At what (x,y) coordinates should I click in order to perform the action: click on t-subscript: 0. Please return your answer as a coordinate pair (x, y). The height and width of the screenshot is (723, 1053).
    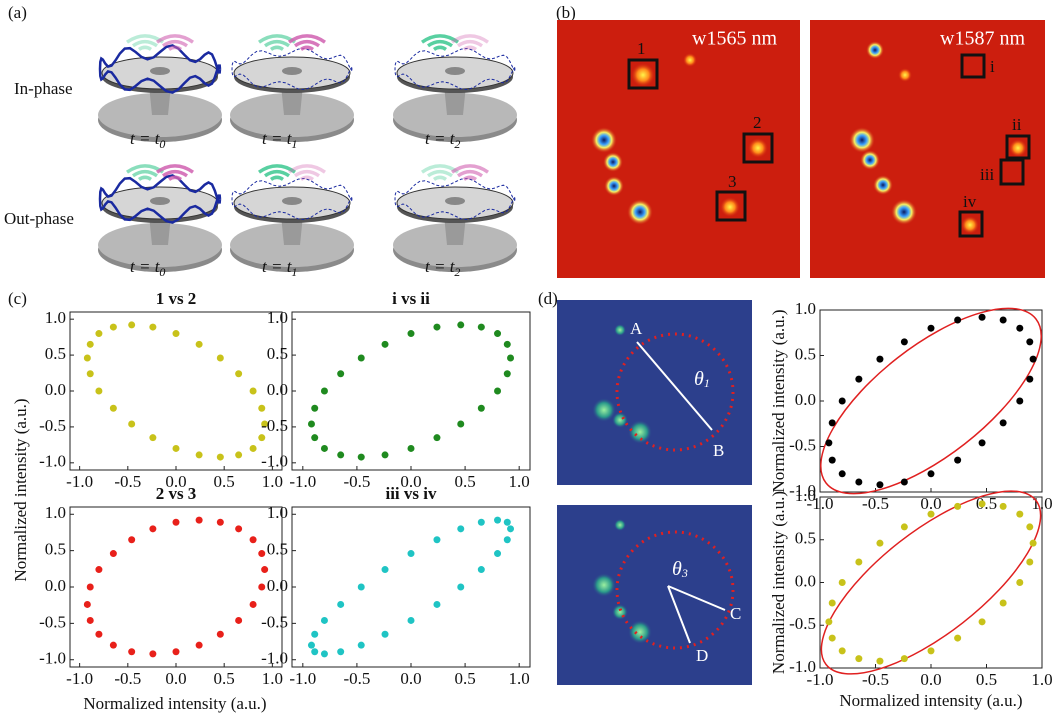
    Looking at the image, I should click on (162, 144).